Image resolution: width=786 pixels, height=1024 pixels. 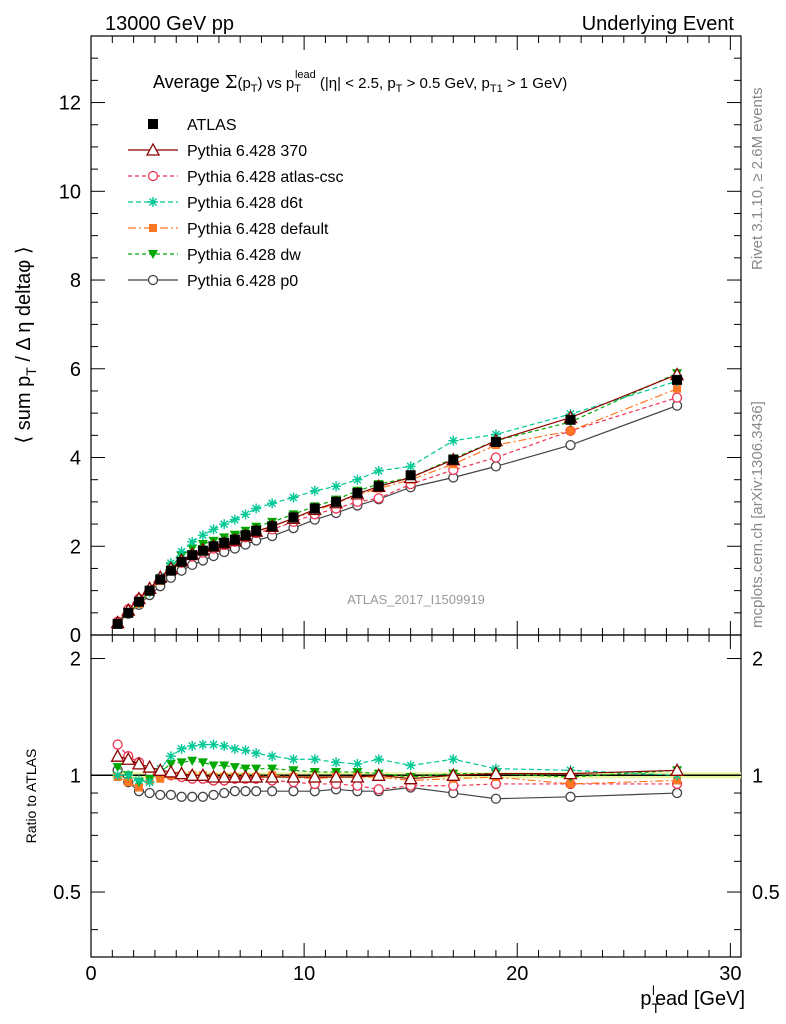 I want to click on legend-entry-pythia-6-428-p0: Pythia 6.428 p0, so click(x=213, y=281).